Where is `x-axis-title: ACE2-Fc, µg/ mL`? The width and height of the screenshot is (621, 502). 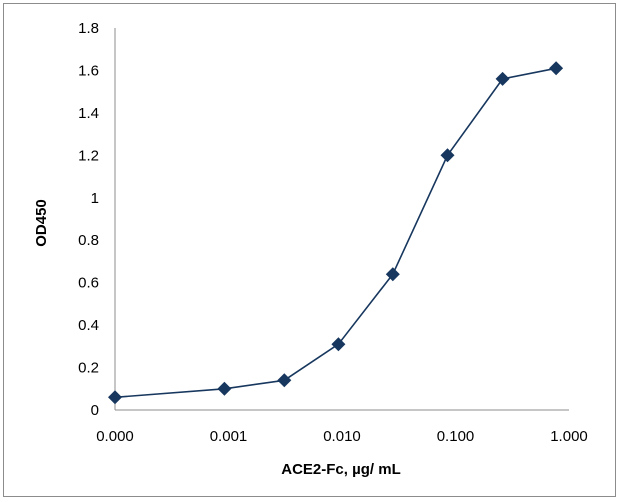 x-axis-title: ACE2-Fc, µg/ mL is located at coordinates (341, 469).